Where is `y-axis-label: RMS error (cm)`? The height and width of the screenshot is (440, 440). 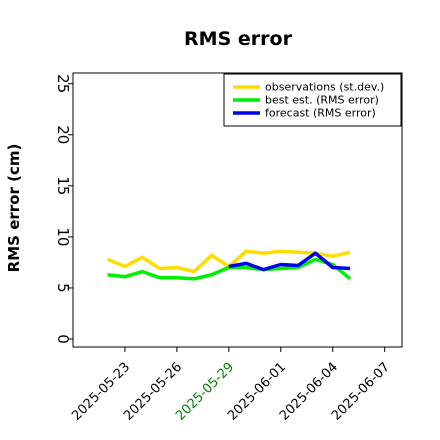 y-axis-label: RMS error (cm) is located at coordinates (14, 208).